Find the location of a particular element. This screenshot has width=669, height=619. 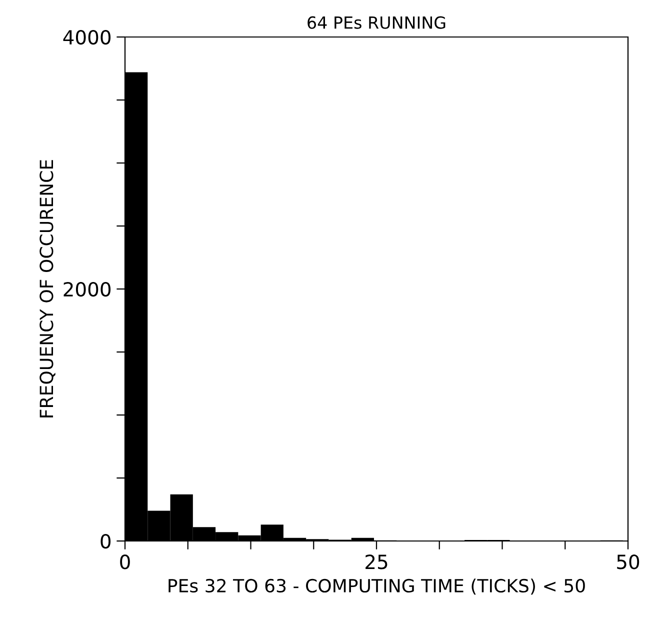

x-axis-title: PEs 32 TO 63 - COMPUTING TIME (TICKS) < 50 is located at coordinates (376, 586).